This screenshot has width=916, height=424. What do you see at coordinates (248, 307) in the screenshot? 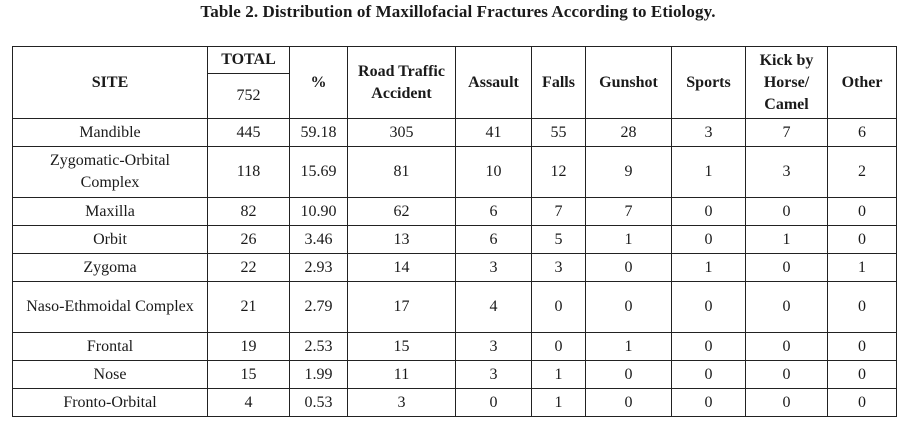
I see `total-cell: 21` at bounding box center [248, 307].